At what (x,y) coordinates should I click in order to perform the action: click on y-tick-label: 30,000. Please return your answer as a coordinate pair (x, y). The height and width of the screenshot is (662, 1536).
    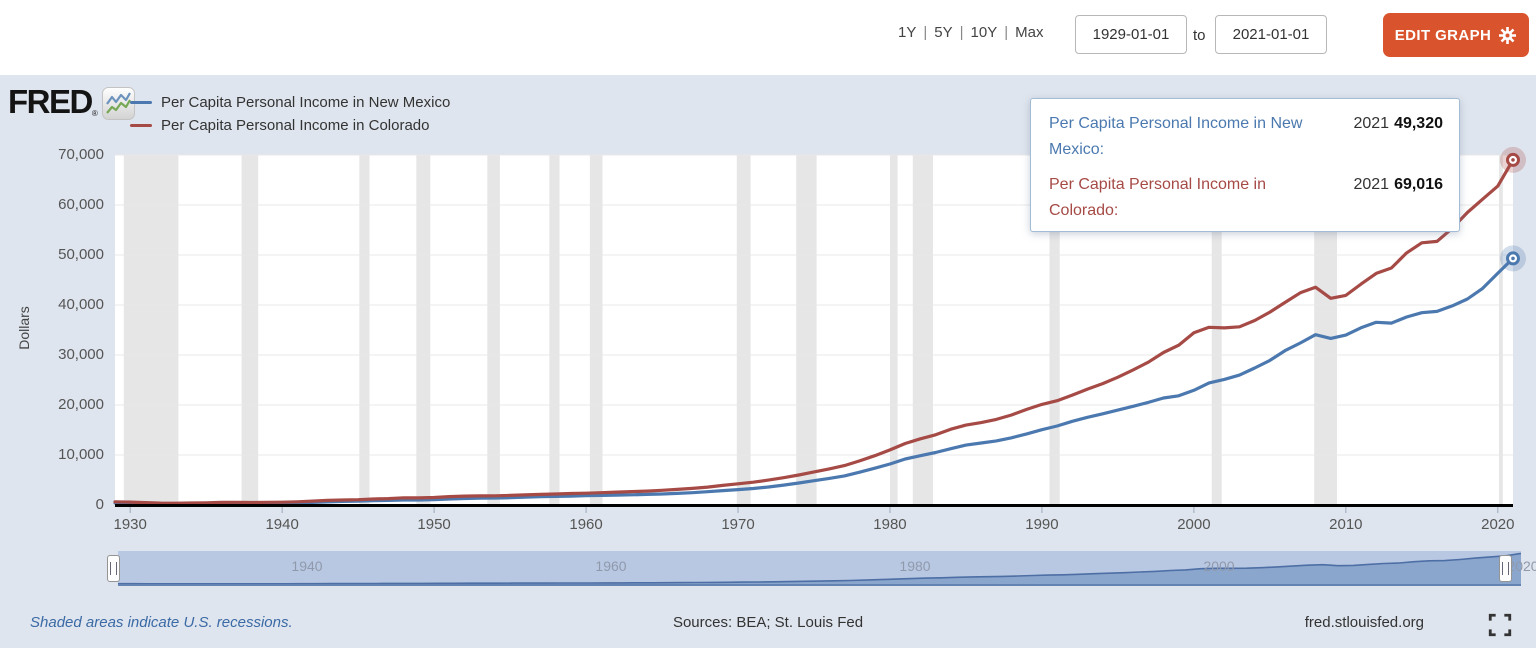
    Looking at the image, I should click on (81, 354).